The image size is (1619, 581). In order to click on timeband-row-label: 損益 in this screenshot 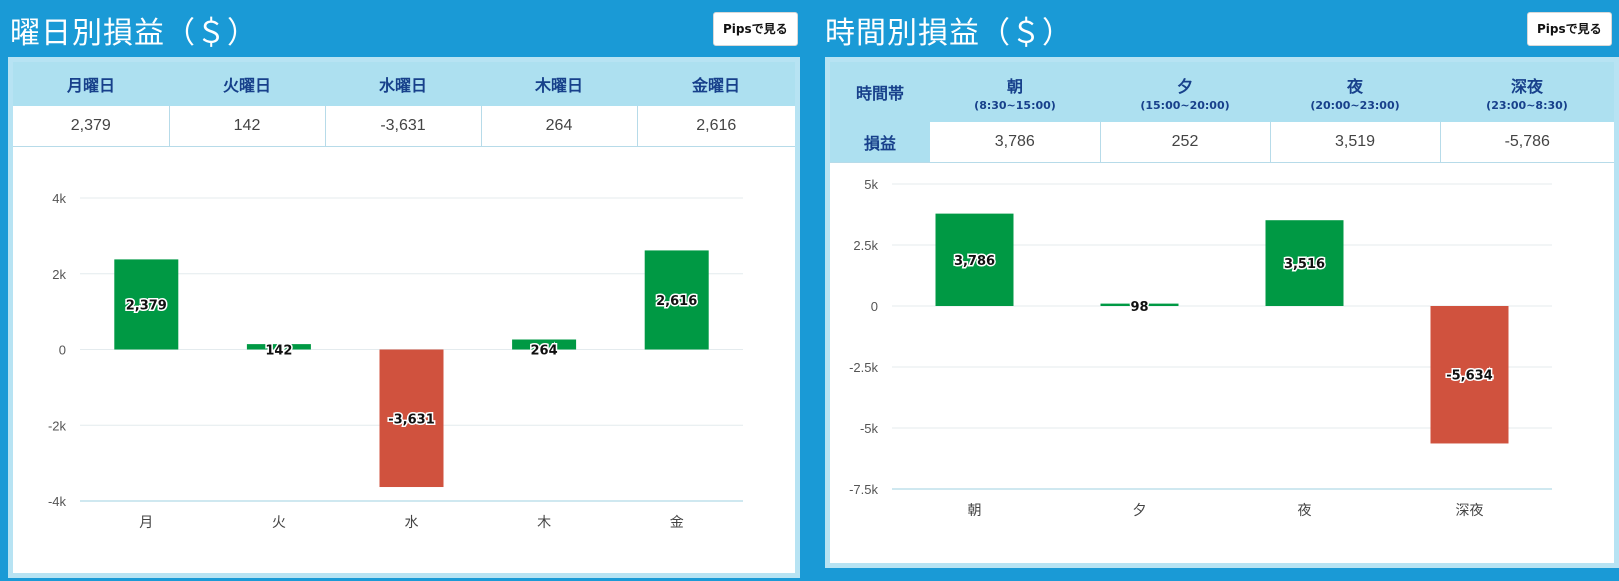, I will do `click(880, 142)`.